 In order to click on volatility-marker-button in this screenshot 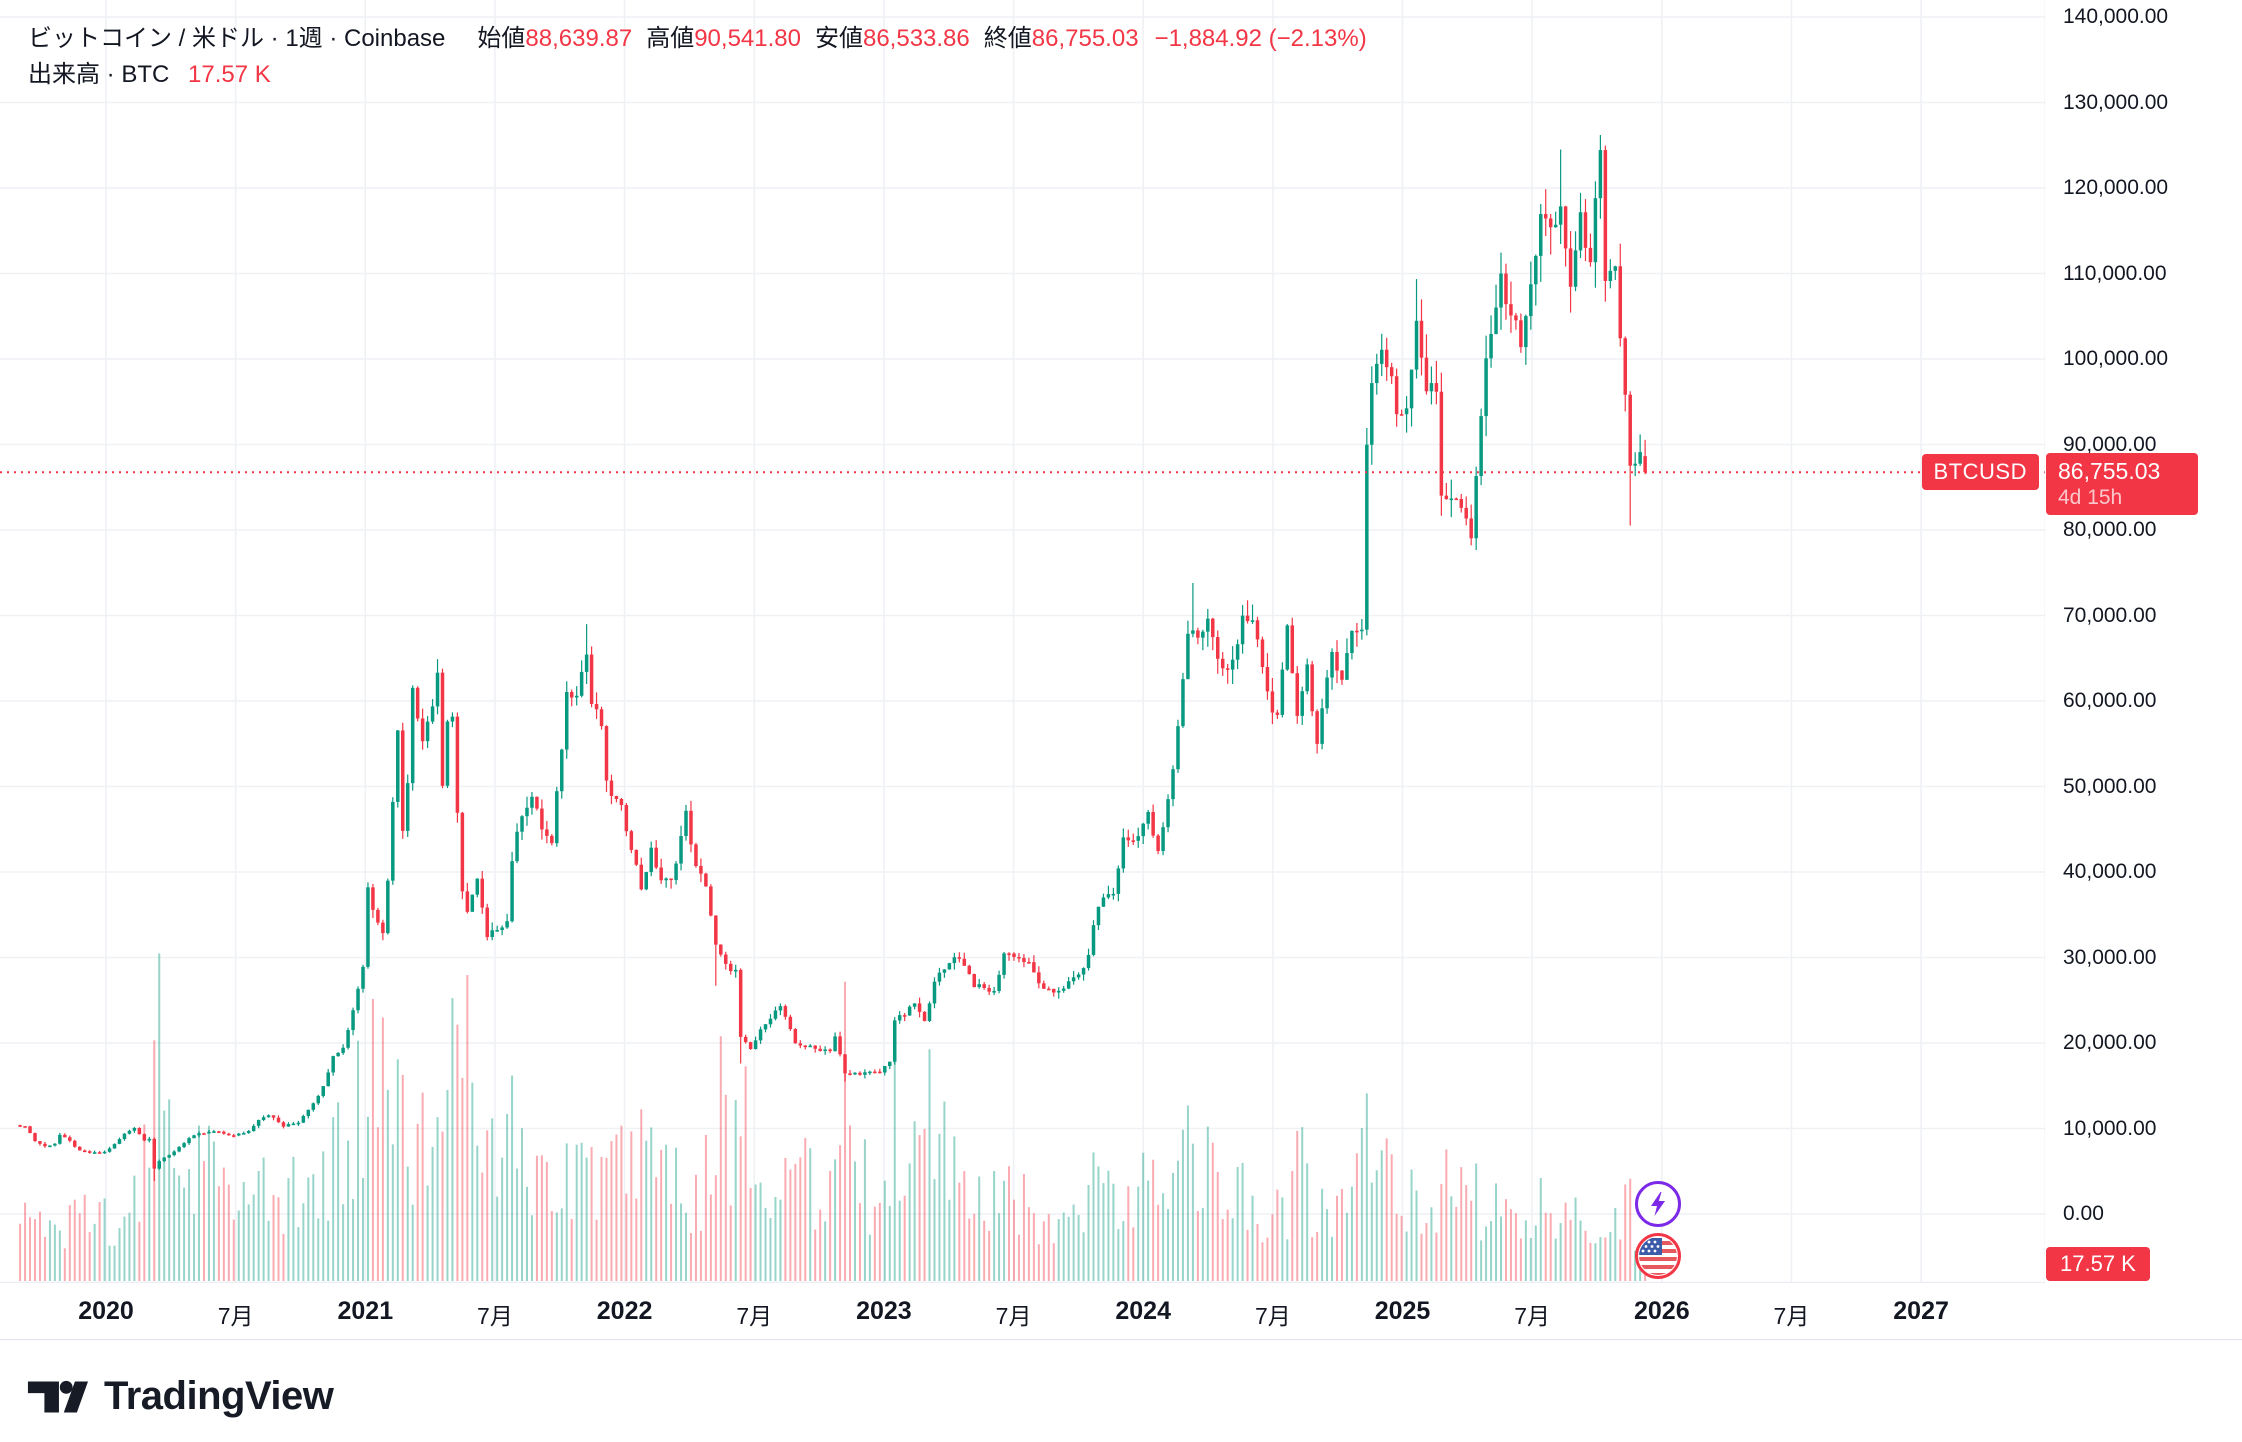, I will do `click(1657, 1204)`.